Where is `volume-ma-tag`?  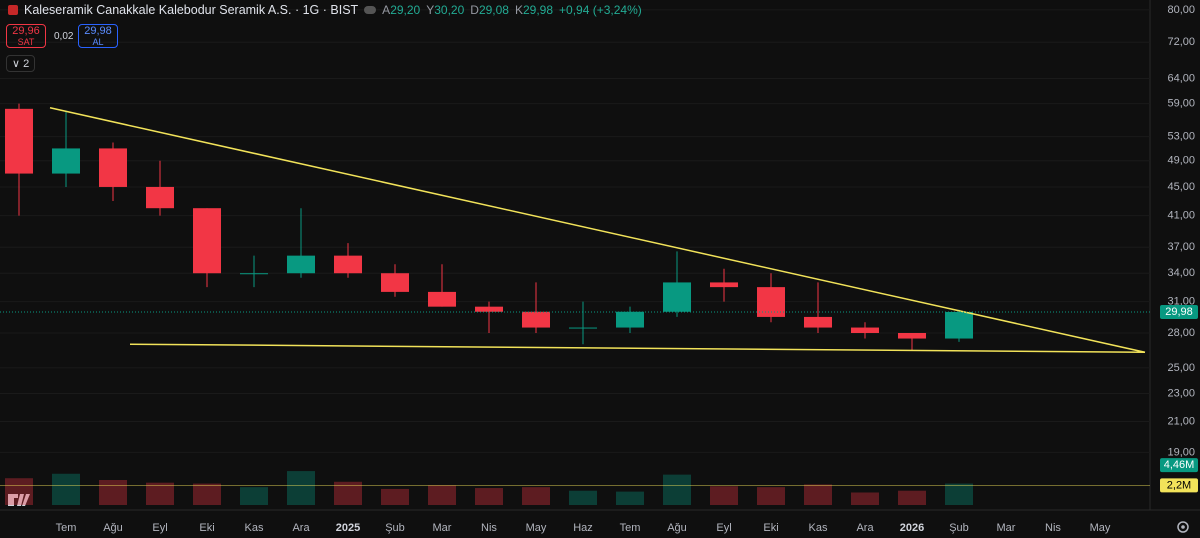 volume-ma-tag is located at coordinates (1179, 485).